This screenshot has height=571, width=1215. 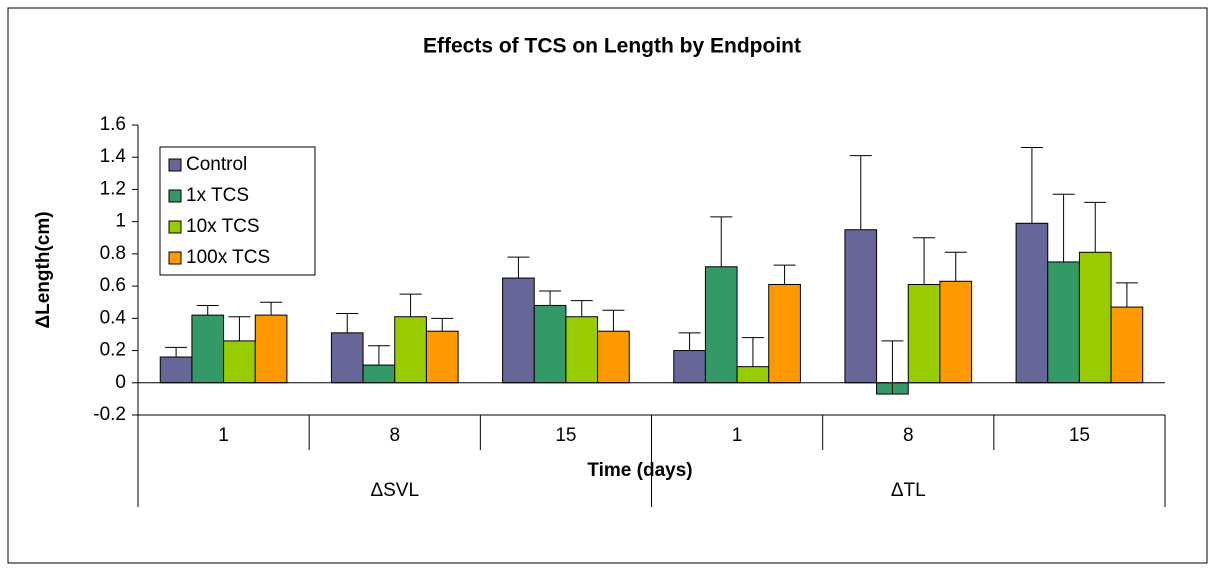 What do you see at coordinates (639, 470) in the screenshot?
I see `x-axis-label: Time (days)` at bounding box center [639, 470].